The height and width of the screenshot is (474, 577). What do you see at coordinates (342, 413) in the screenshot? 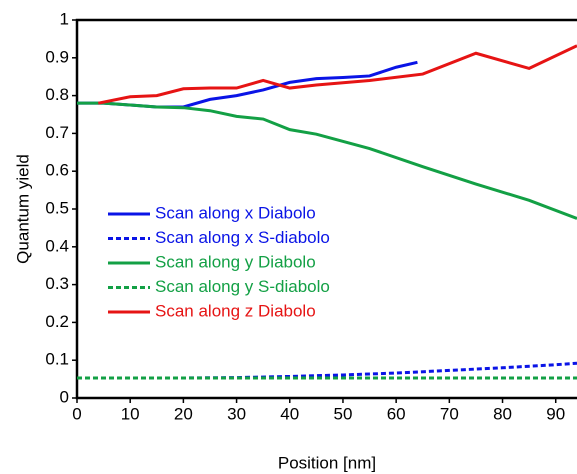
I see `x-tick-label: 50` at bounding box center [342, 413].